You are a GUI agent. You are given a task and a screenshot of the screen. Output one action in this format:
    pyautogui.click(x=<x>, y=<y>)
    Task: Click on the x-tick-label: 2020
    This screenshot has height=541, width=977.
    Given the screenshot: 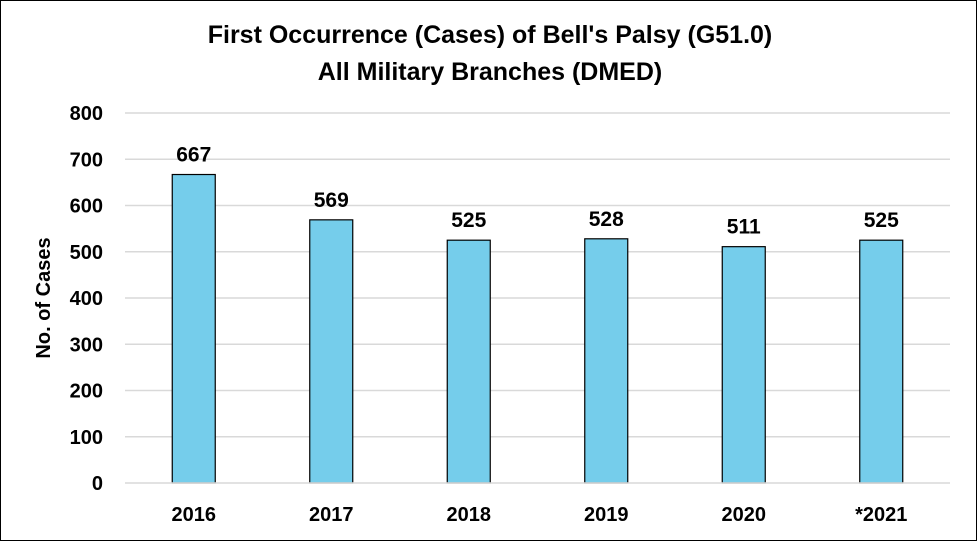 What is the action you would take?
    pyautogui.click(x=744, y=515)
    